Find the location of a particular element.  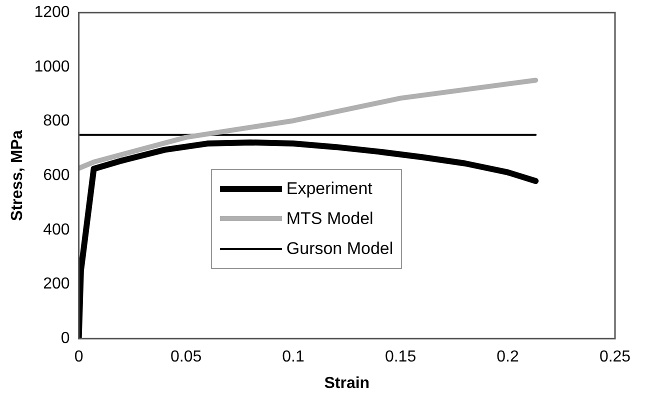

y-tick-label: 400 is located at coordinates (56, 229).